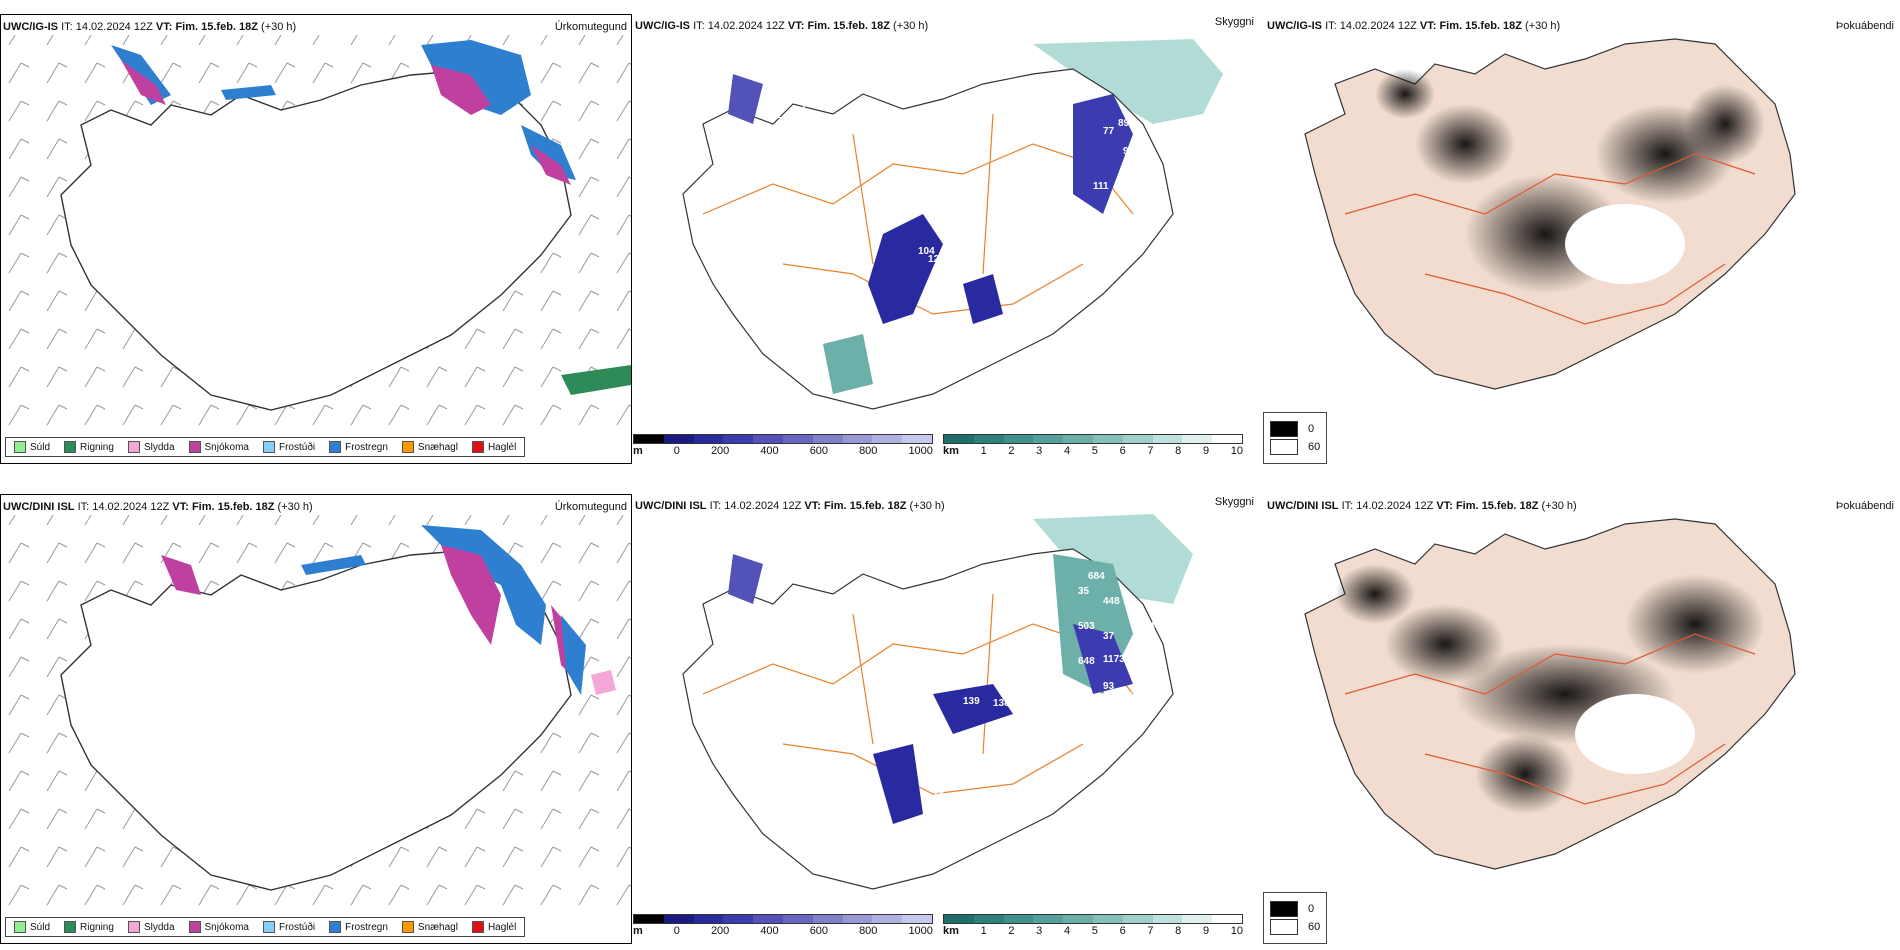  I want to click on panel-title: Úrkomutegund, so click(590, 27).